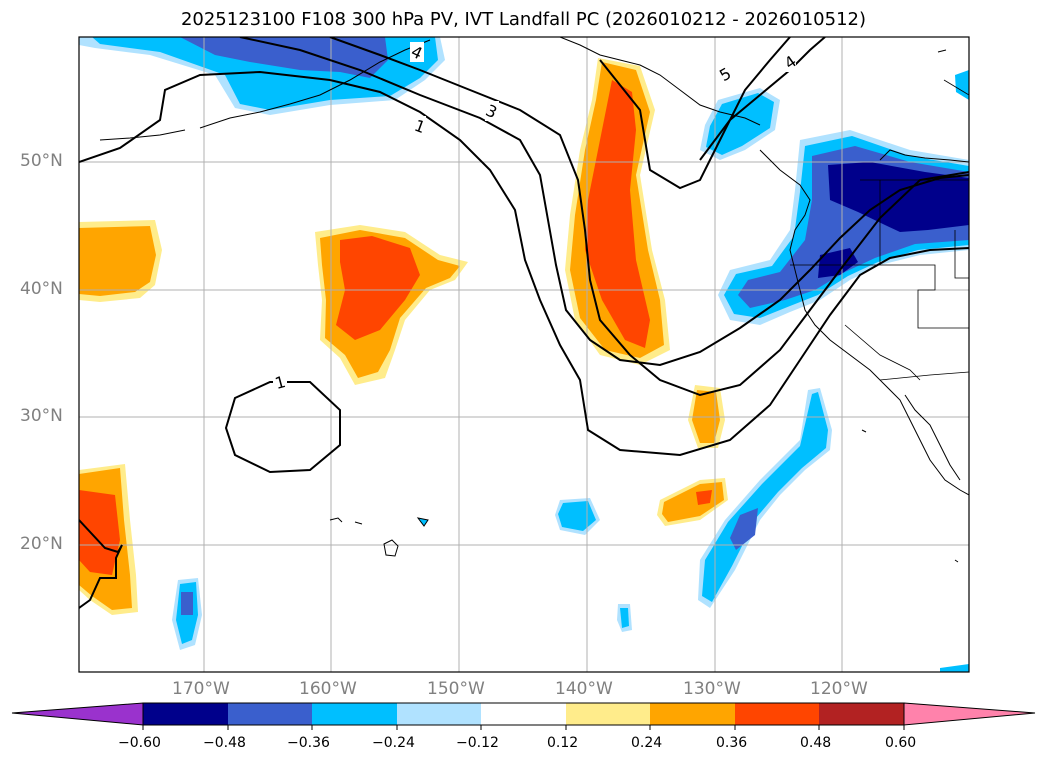 The width and height of the screenshot is (1047, 765). Describe the element at coordinates (477, 743) in the screenshot. I see `colorbar-tick-label: −0.12` at that location.